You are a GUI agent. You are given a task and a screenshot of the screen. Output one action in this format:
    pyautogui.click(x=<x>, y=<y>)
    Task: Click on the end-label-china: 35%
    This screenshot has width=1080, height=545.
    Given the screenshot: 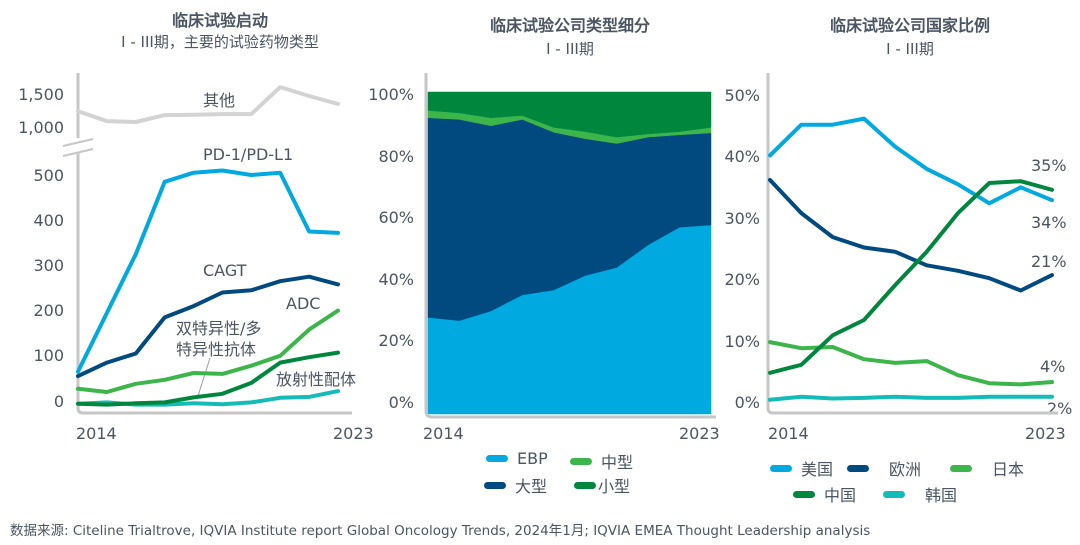 What is the action you would take?
    pyautogui.click(x=1049, y=165)
    